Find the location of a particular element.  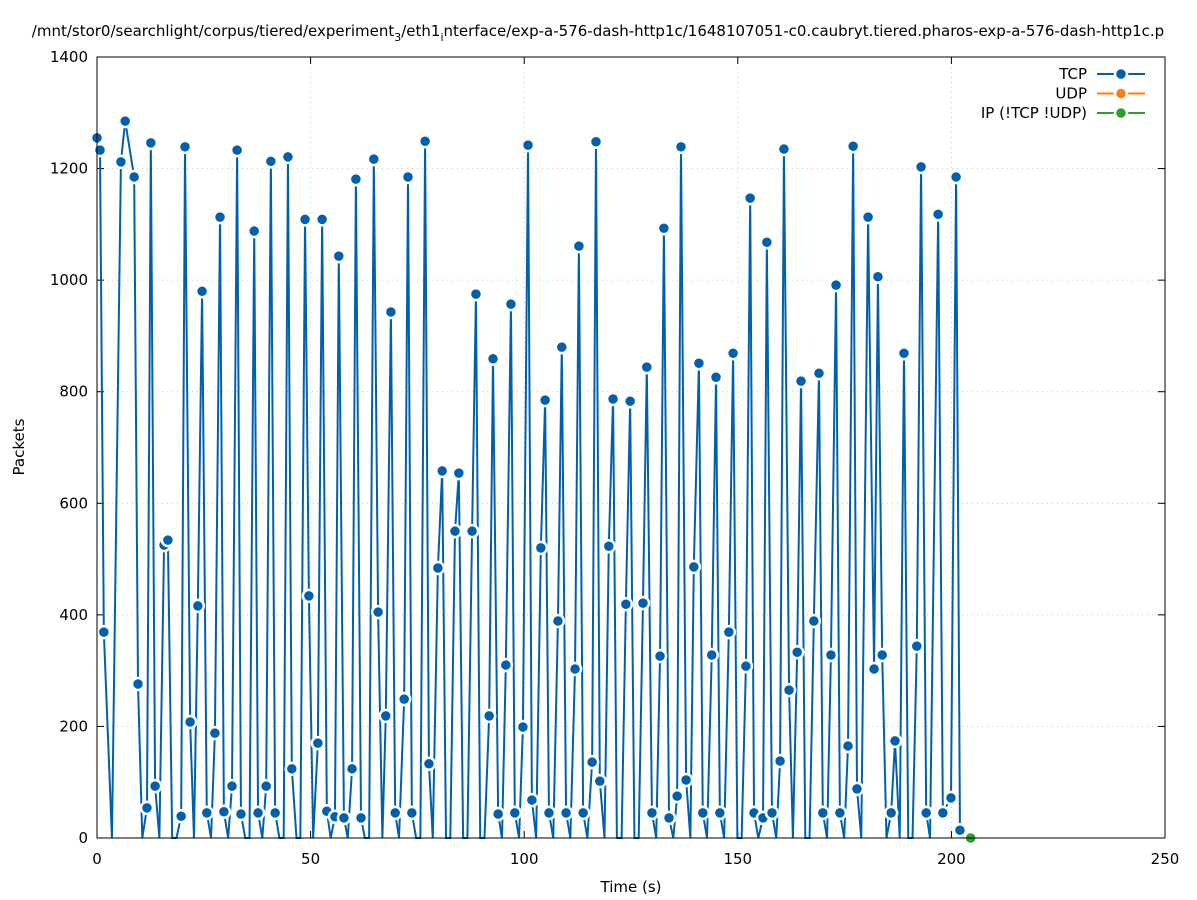

y-tick-label: 1200 is located at coordinates (69, 169).